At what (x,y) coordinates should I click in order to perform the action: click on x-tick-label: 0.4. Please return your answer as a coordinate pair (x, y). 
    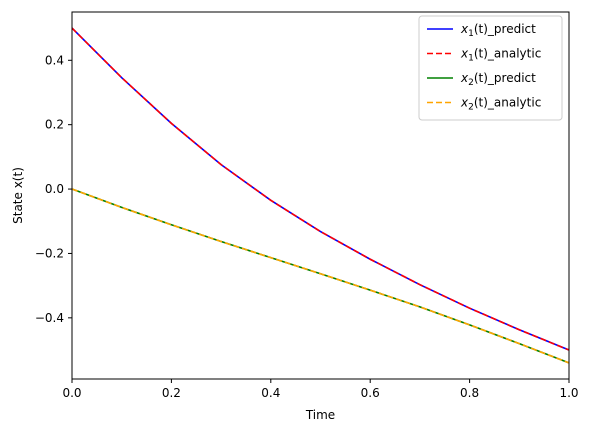
    Looking at the image, I should click on (270, 393).